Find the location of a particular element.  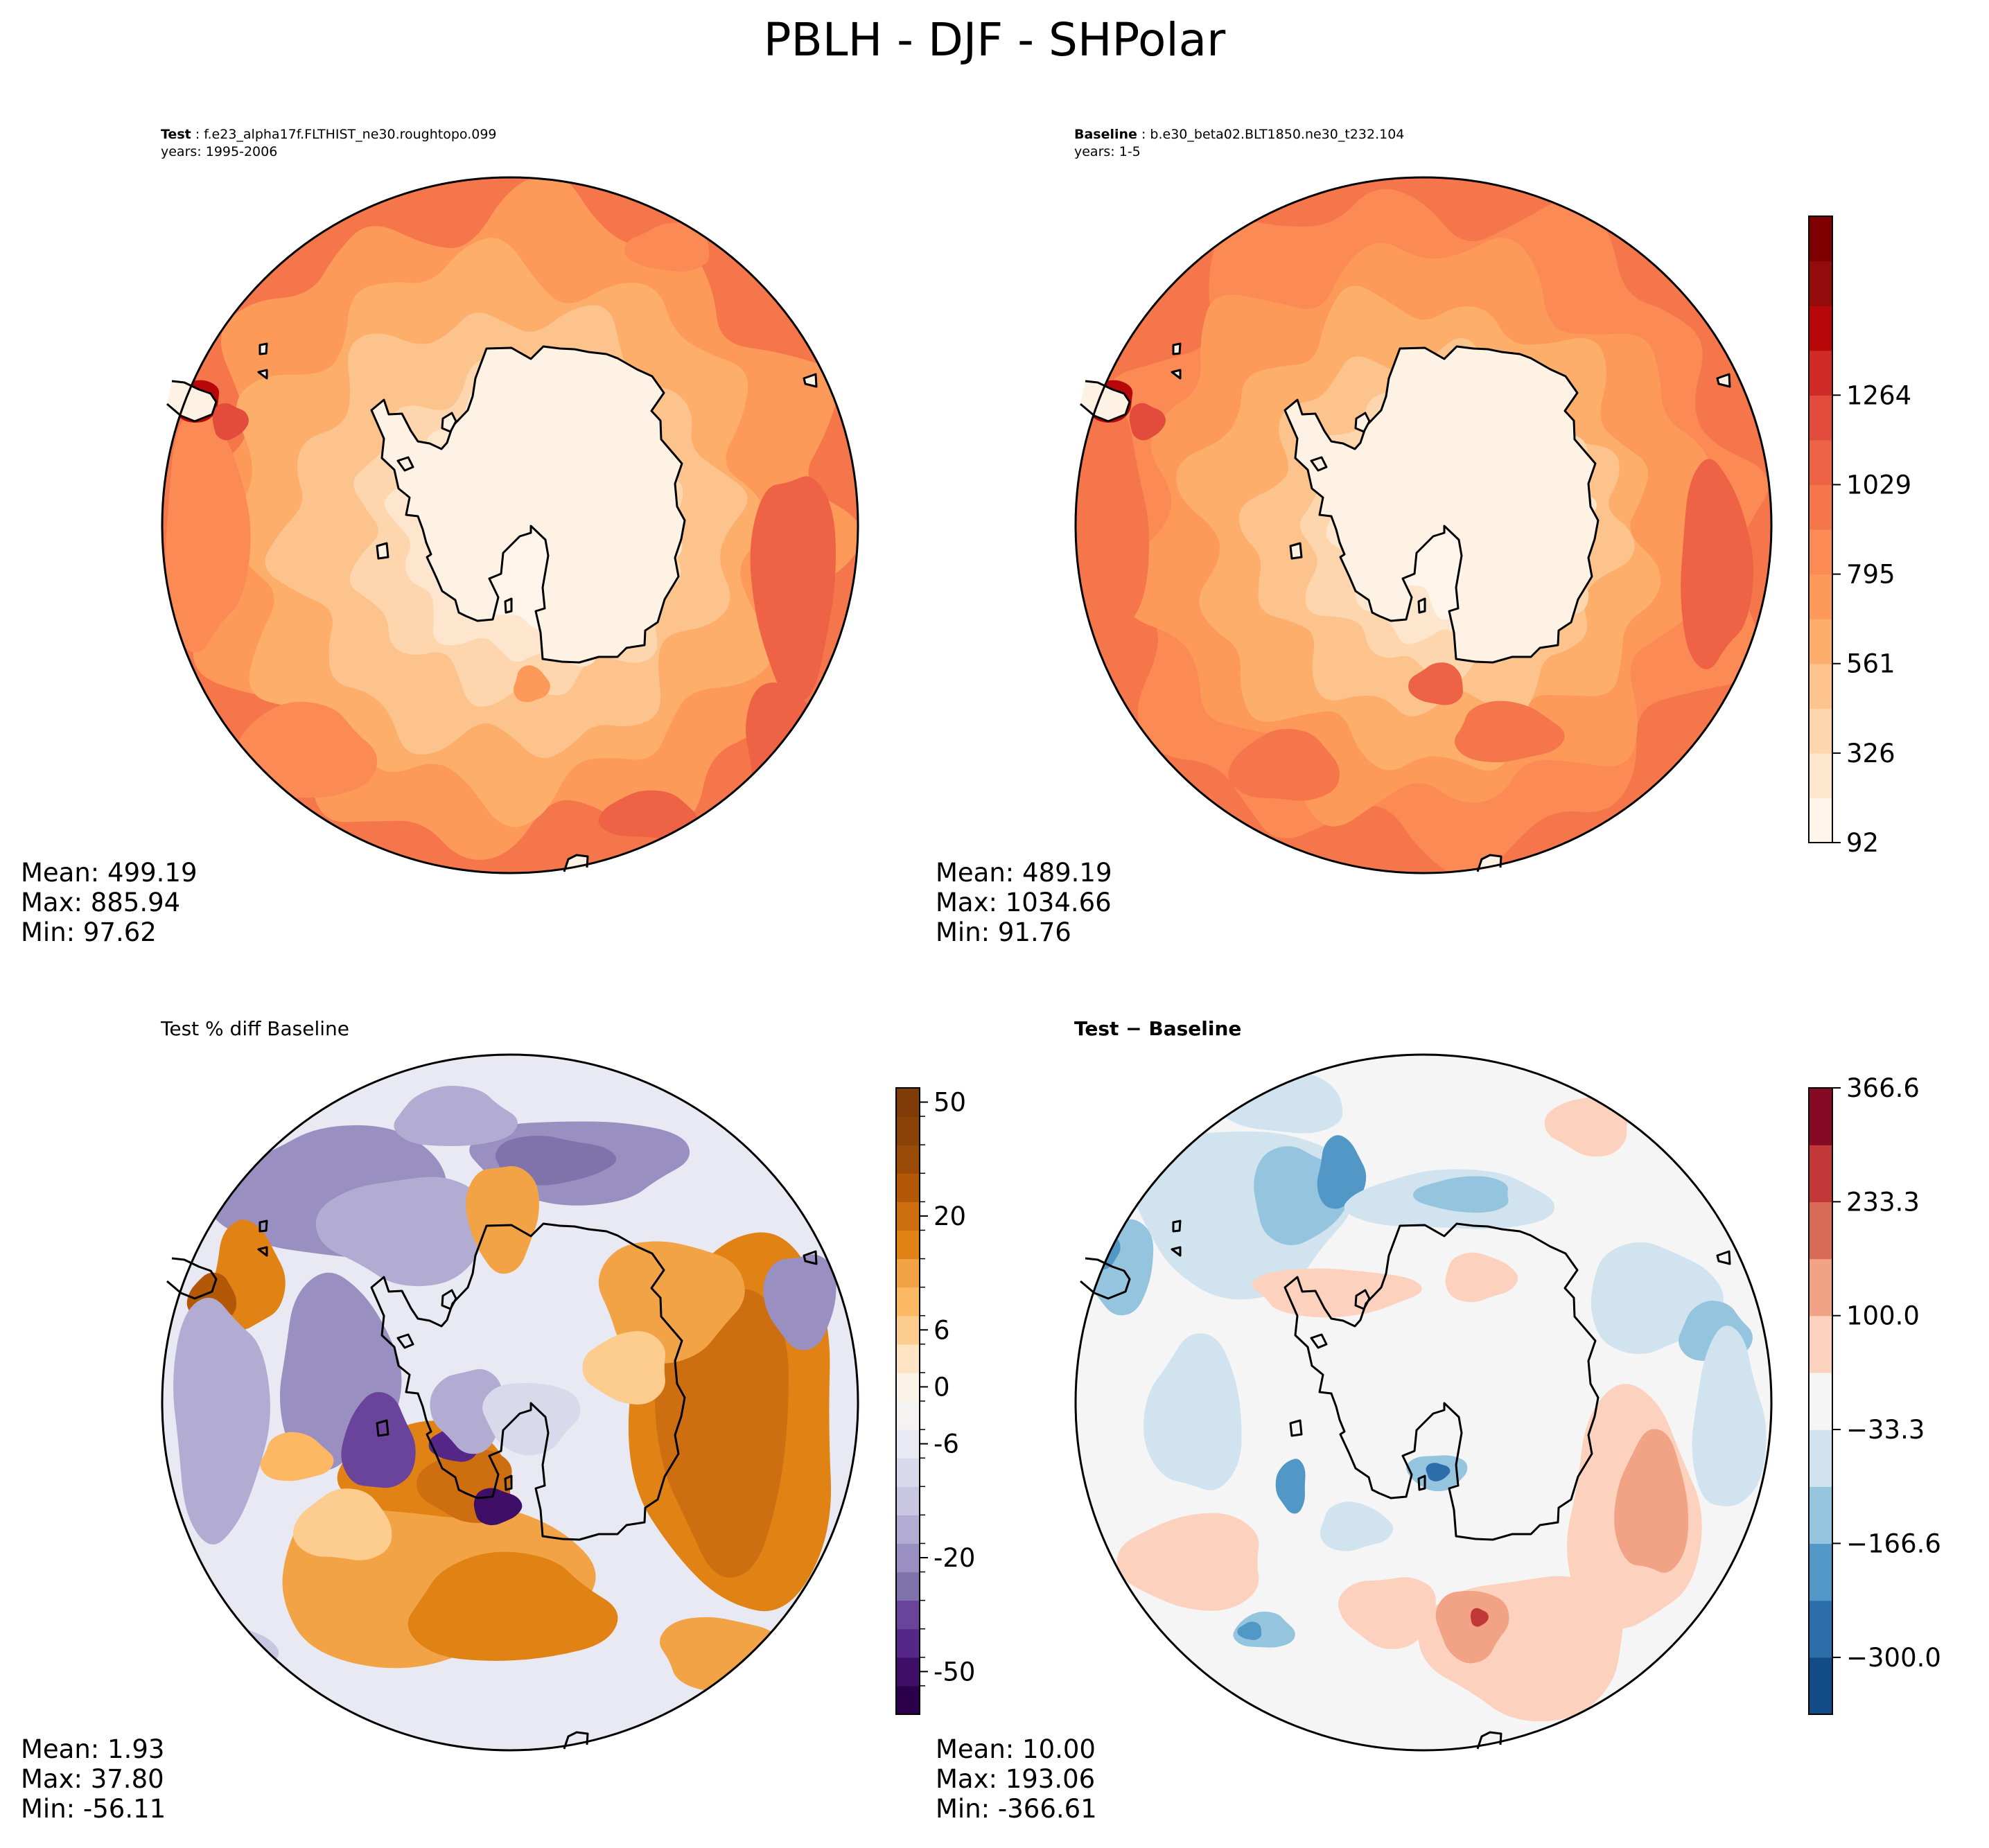

colorbar-tick-label: −166.6 is located at coordinates (1894, 1543).